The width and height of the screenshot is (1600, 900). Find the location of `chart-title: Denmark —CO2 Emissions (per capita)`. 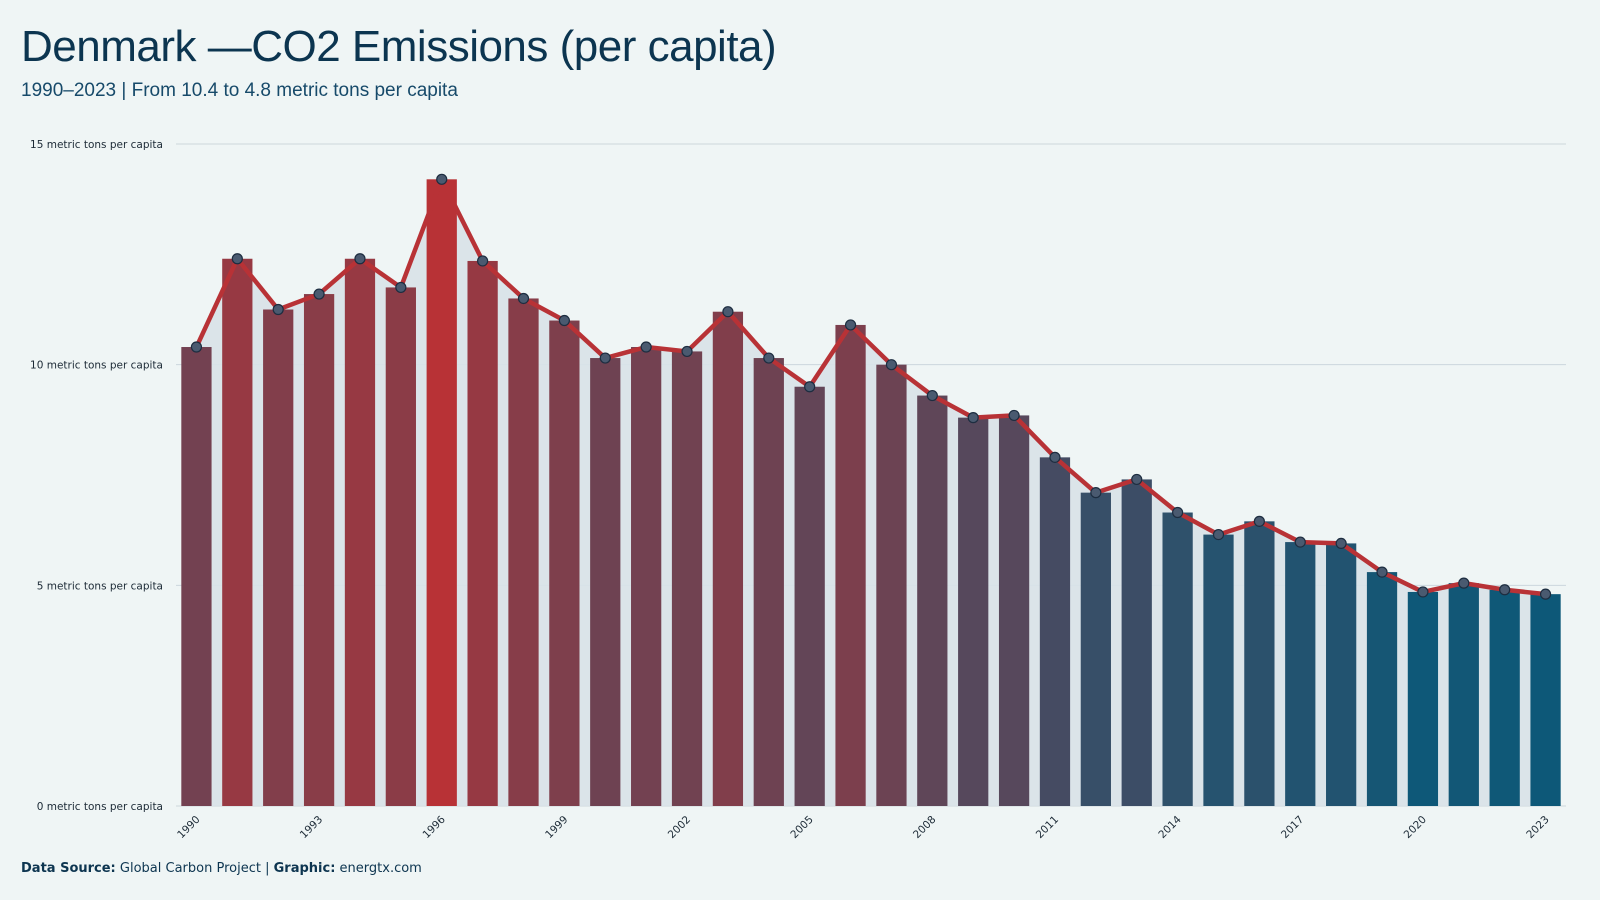

chart-title: Denmark —CO2 Emissions (per capita) is located at coordinates (399, 46).